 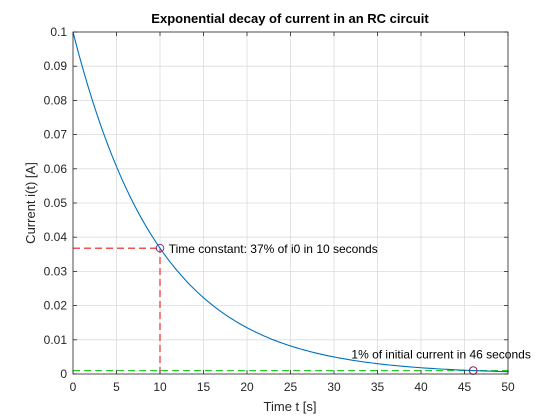 What do you see at coordinates (73, 387) in the screenshot?
I see `x-tick-label: 0` at bounding box center [73, 387].